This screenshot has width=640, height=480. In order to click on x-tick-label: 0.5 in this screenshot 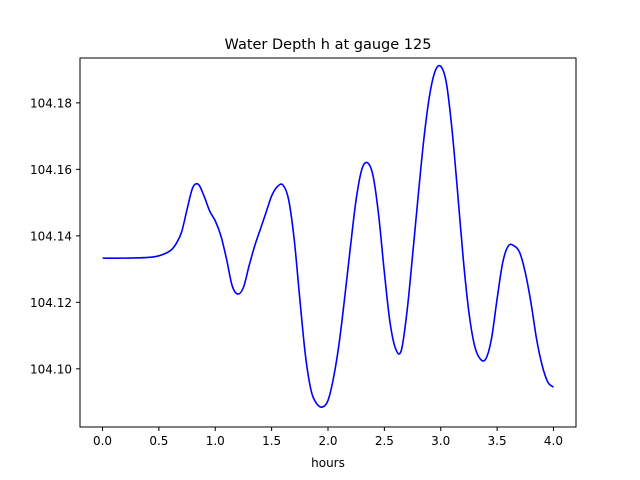, I will do `click(158, 441)`.